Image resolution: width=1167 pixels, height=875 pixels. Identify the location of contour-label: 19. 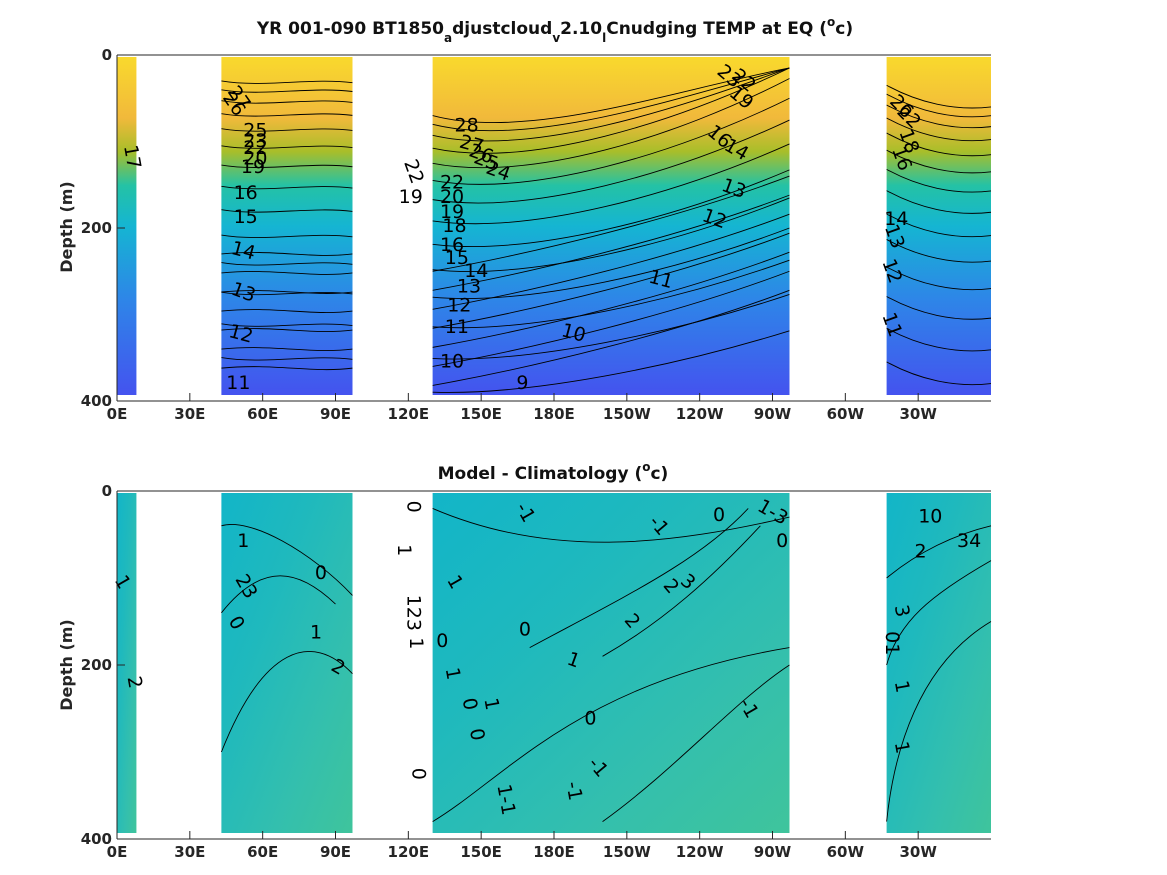
(411, 197).